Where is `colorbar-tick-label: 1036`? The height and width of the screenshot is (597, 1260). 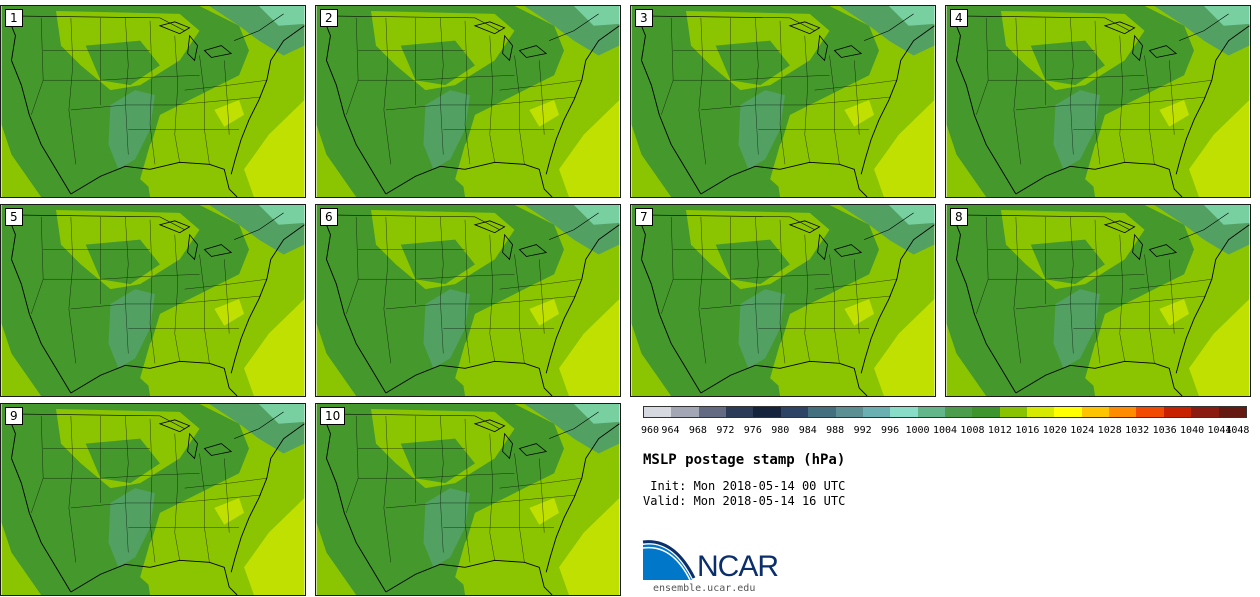 colorbar-tick-label: 1036 is located at coordinates (1164, 430).